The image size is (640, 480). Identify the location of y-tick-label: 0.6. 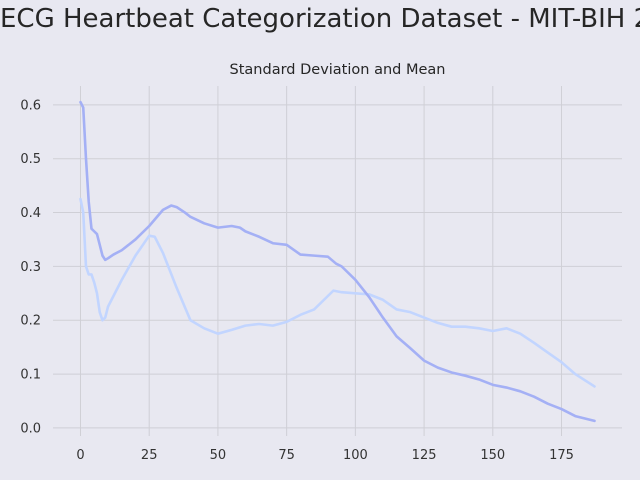
(30, 105).